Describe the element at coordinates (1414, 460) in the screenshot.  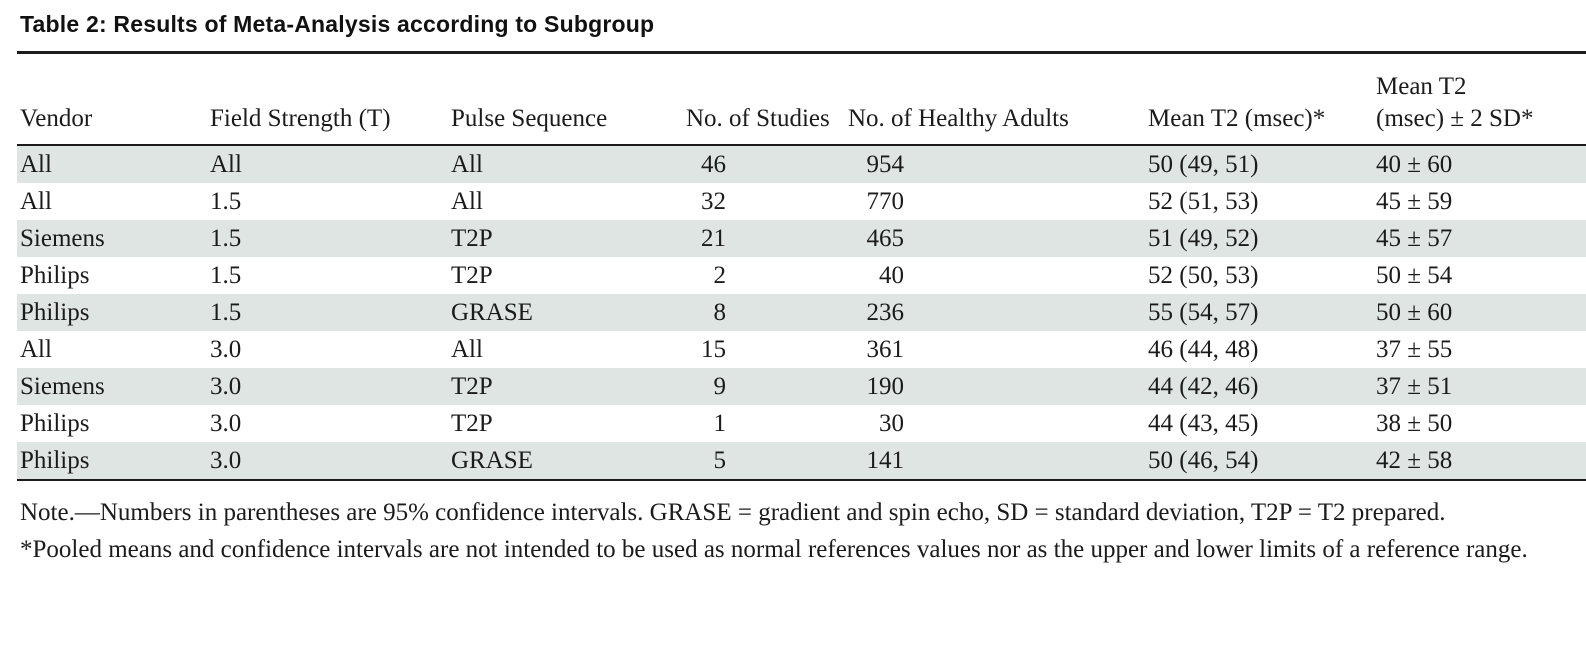
I see `cell-mean-t2-2sd: 42 ± 58` at that location.